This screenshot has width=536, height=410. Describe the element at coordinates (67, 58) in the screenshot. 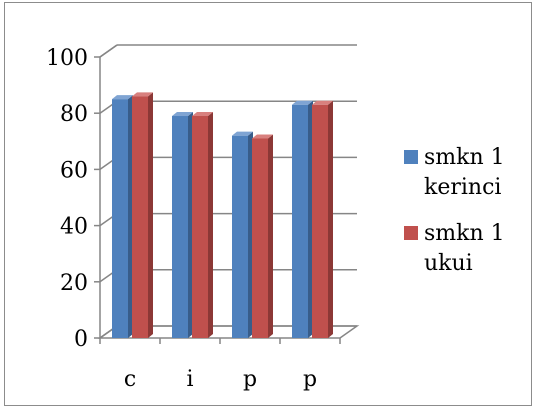

I see `y-tick-label: 100` at that location.